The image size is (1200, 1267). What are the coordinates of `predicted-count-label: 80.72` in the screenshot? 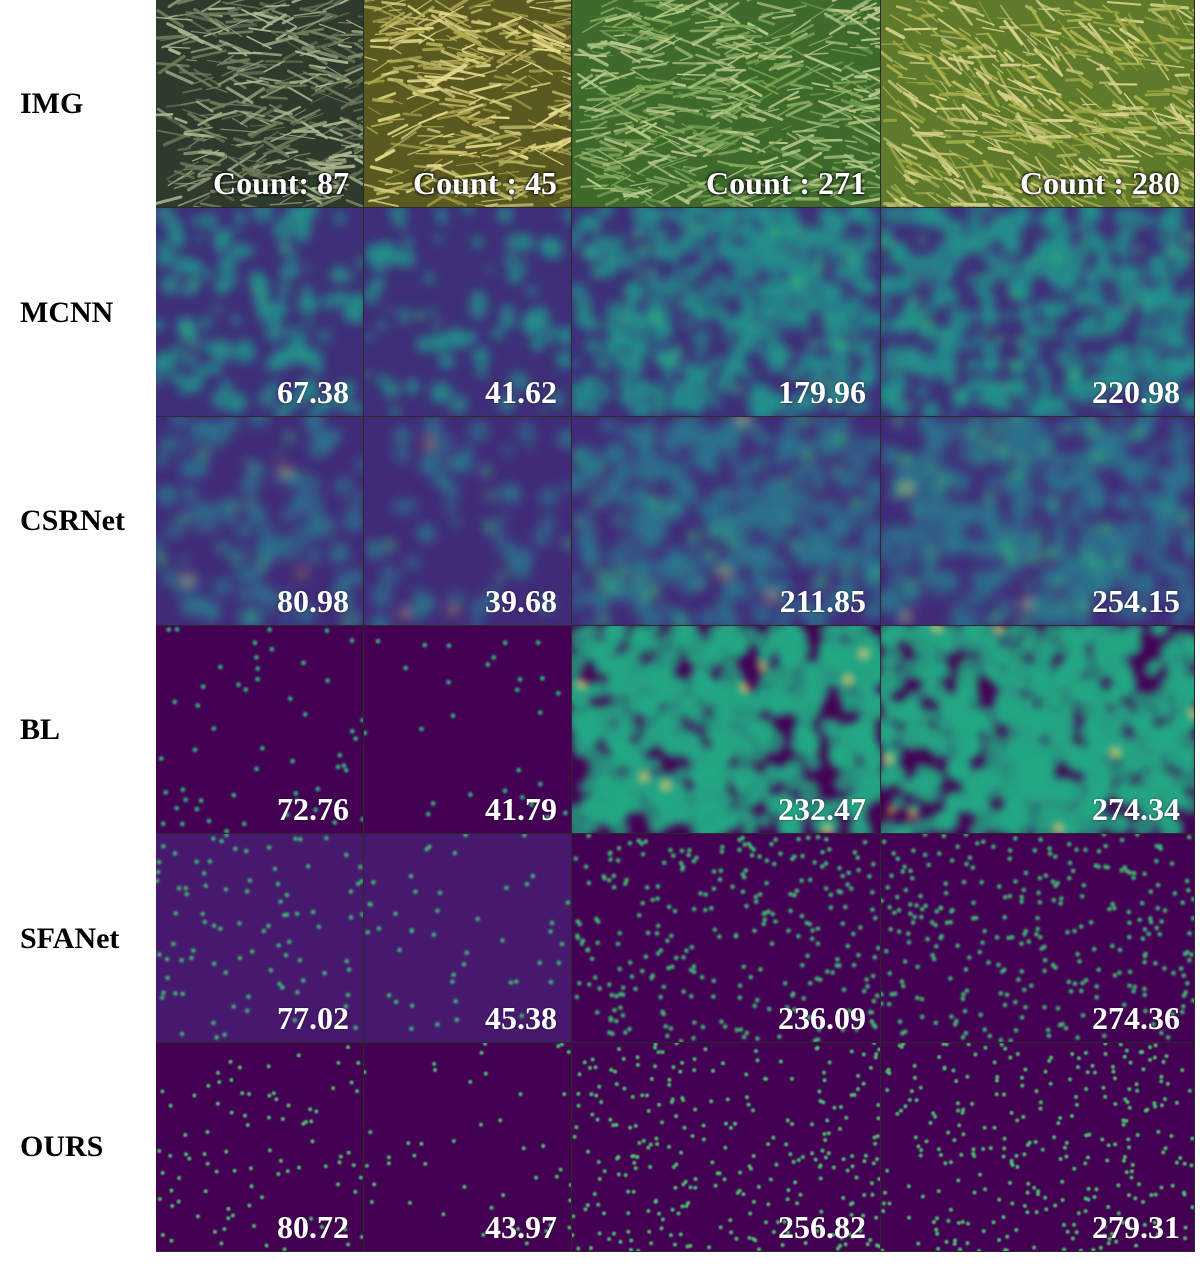 It's located at (313, 1226).